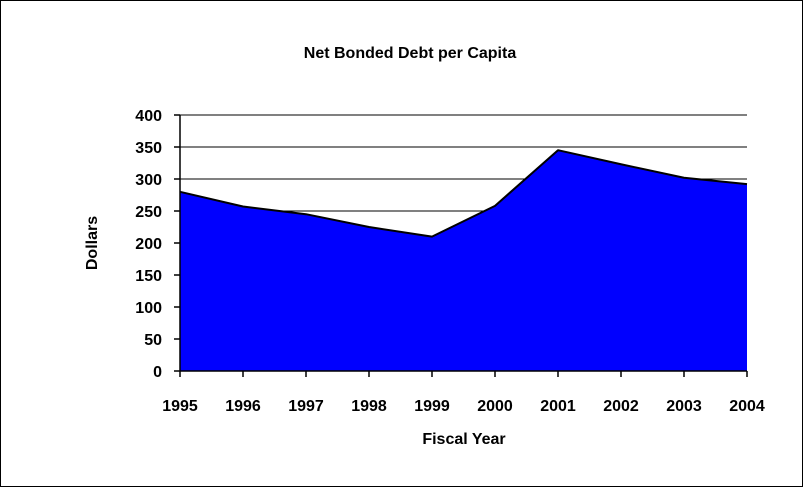 This screenshot has width=803, height=487. What do you see at coordinates (463, 193) in the screenshot?
I see `series-line` at bounding box center [463, 193].